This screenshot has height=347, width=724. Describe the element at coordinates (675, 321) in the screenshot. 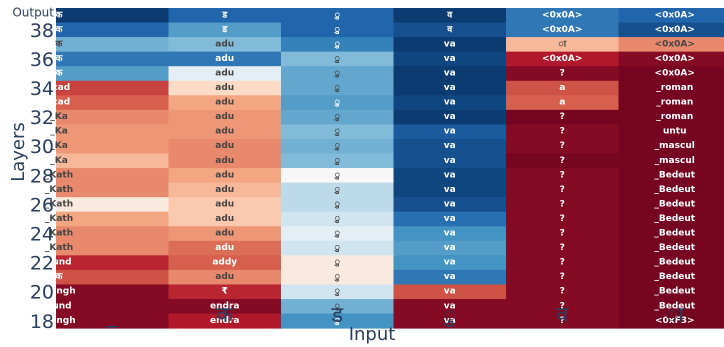

I see `cell-label: <0xF3>` at that location.